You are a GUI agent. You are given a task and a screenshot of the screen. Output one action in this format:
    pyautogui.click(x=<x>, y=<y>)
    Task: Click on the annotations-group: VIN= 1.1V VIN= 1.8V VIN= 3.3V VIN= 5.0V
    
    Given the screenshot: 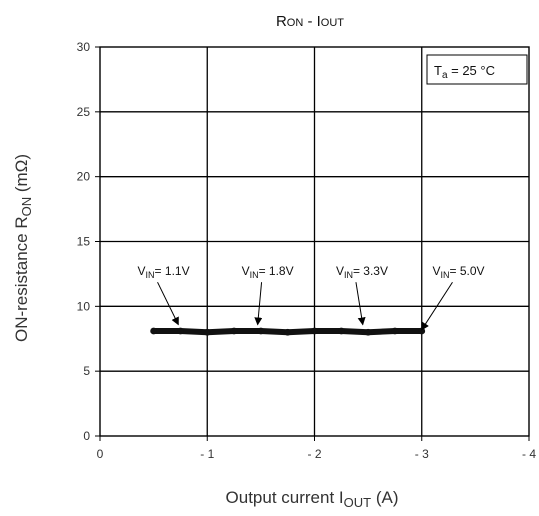 What is the action you would take?
    pyautogui.click(x=311, y=297)
    